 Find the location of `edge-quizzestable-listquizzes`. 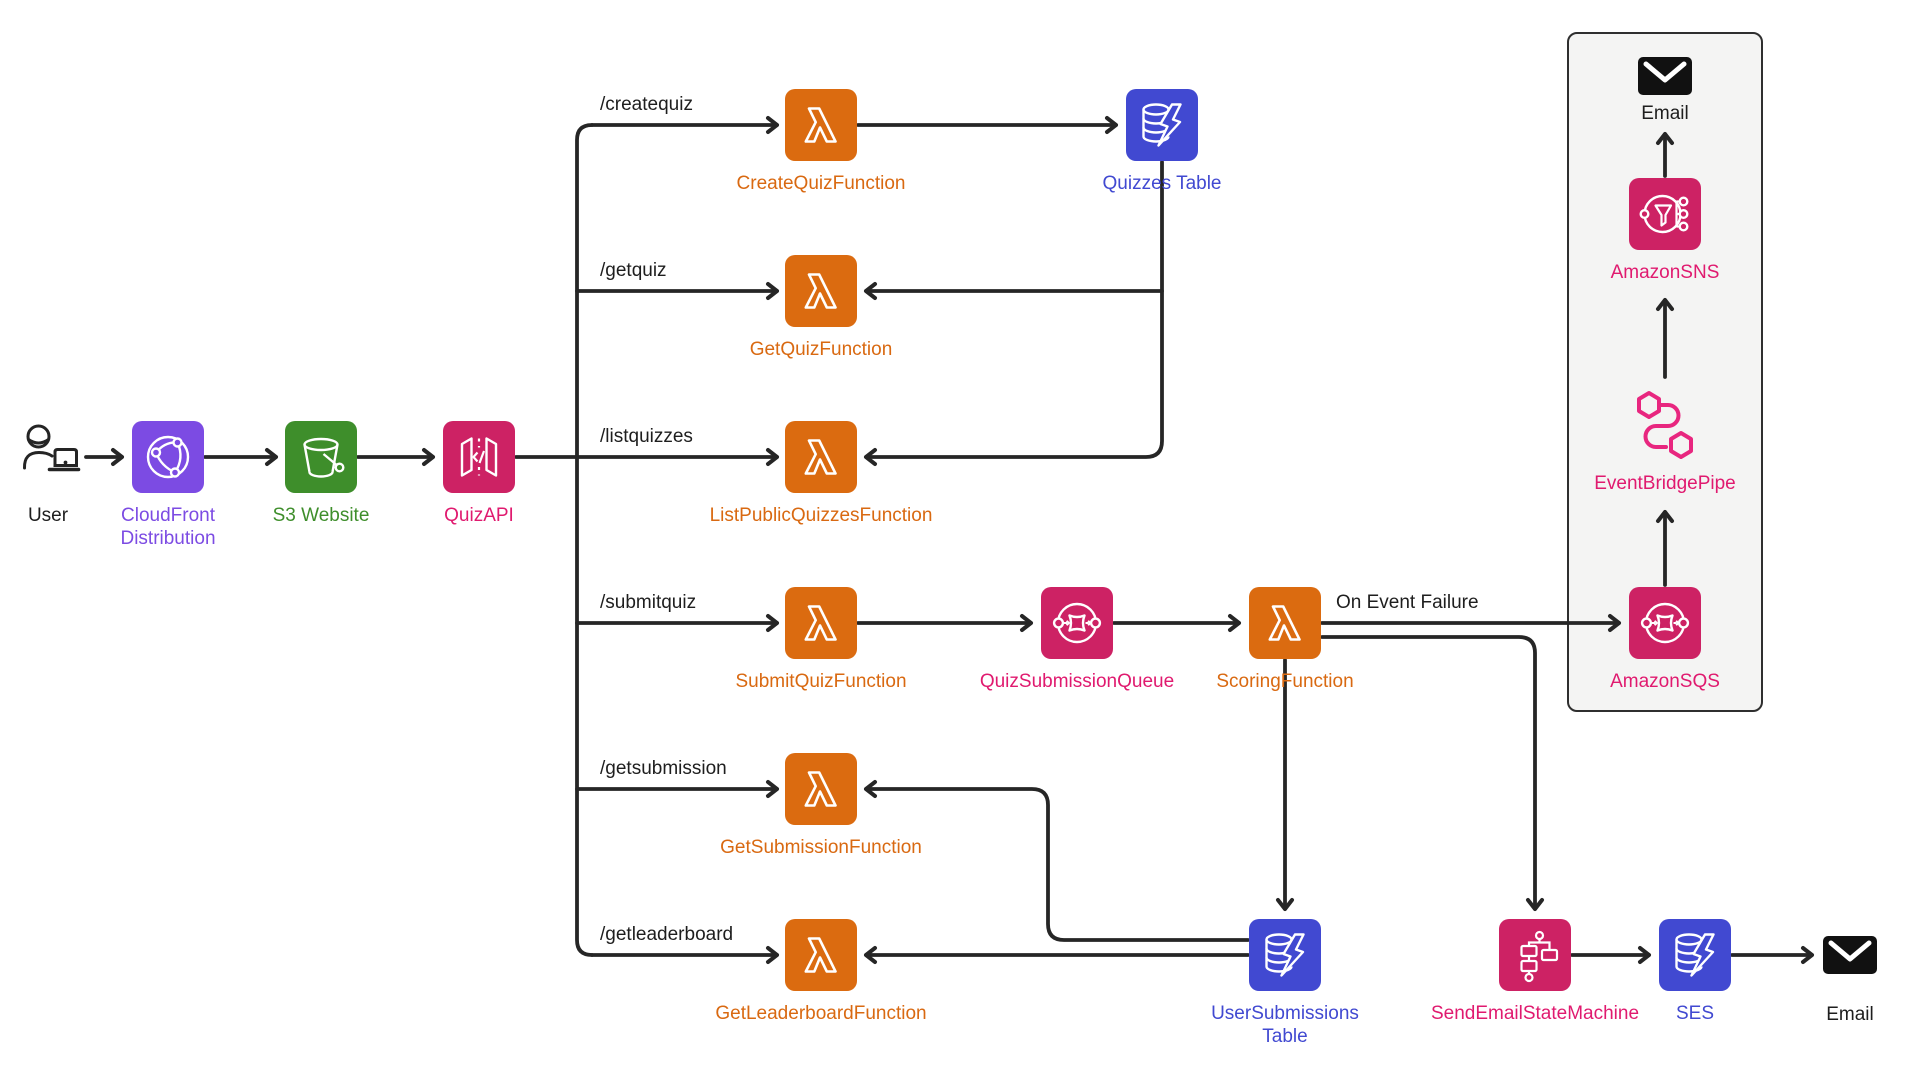

edge-quizzestable-listquizzes is located at coordinates (1014, 313).